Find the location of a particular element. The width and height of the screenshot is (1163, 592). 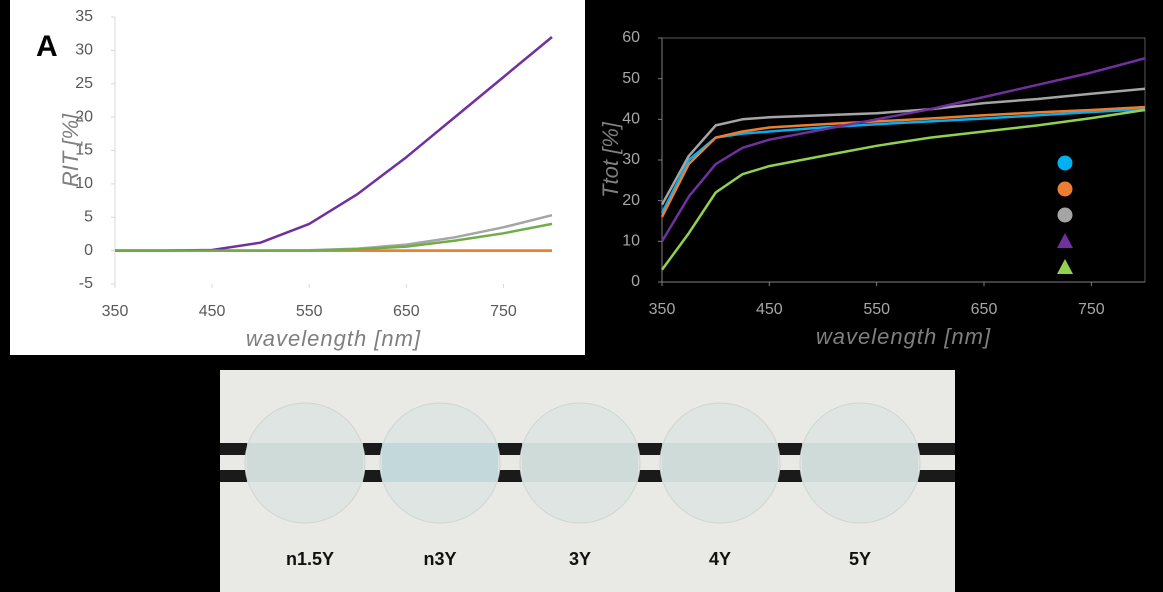

sample-label: 3Y is located at coordinates (580, 559).